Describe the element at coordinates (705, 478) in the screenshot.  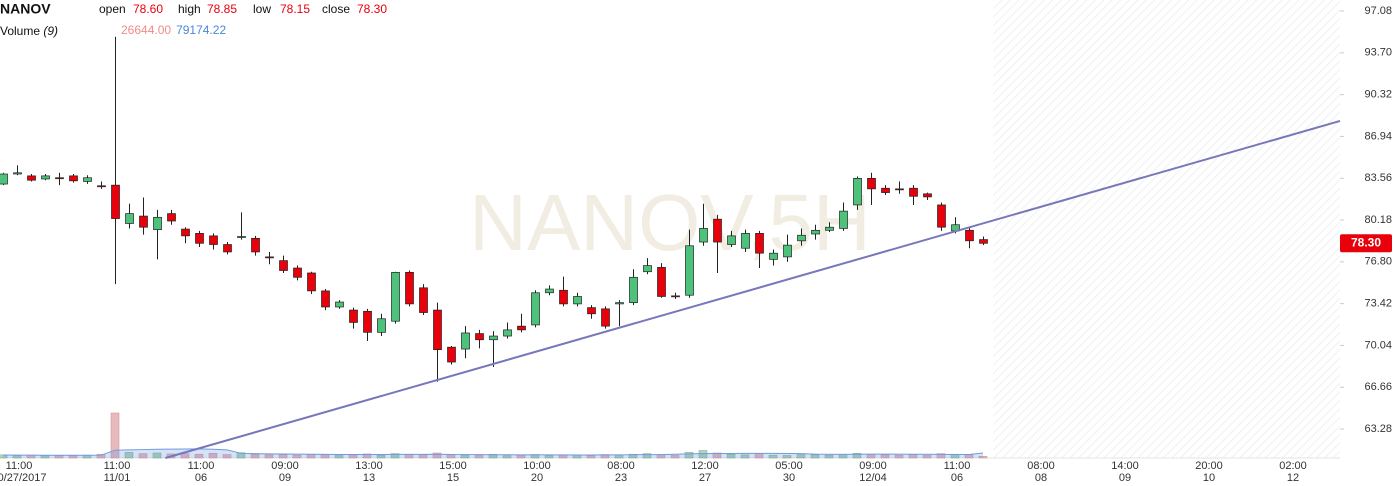
I see `x-tick-label: 27` at that location.